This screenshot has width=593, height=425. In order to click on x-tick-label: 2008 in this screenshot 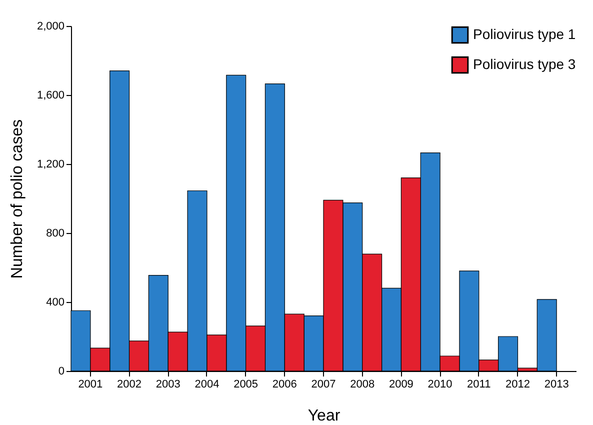, I will do `click(362, 384)`.